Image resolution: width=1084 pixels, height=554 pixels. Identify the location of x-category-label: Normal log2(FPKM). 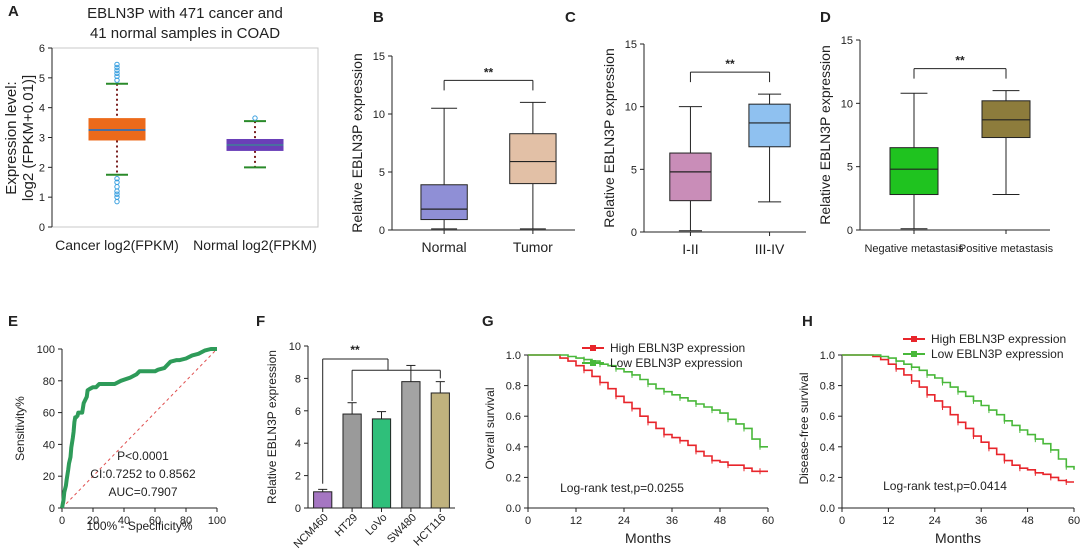
(255, 245).